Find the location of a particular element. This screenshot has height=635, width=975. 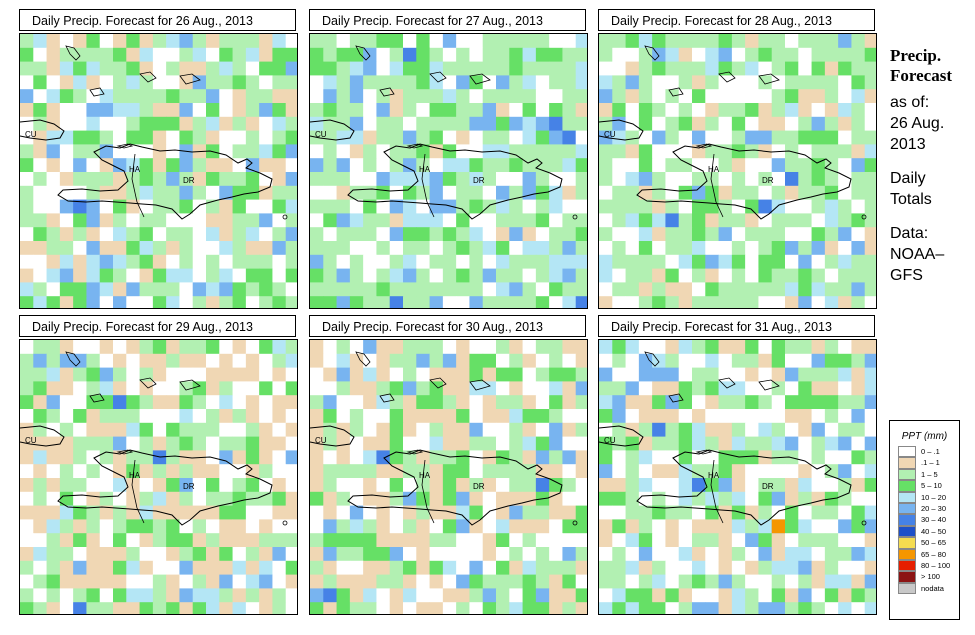

legend-swatch is located at coordinates (907, 554).